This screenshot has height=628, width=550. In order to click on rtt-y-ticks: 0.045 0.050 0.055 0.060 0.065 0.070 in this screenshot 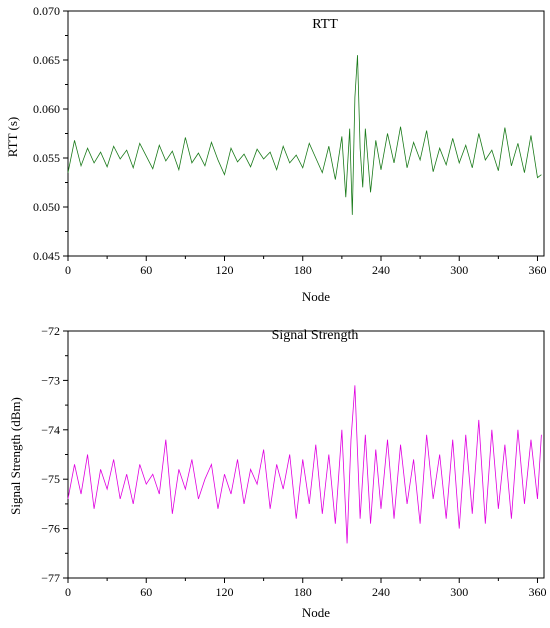, I will do `click(50, 133)`.